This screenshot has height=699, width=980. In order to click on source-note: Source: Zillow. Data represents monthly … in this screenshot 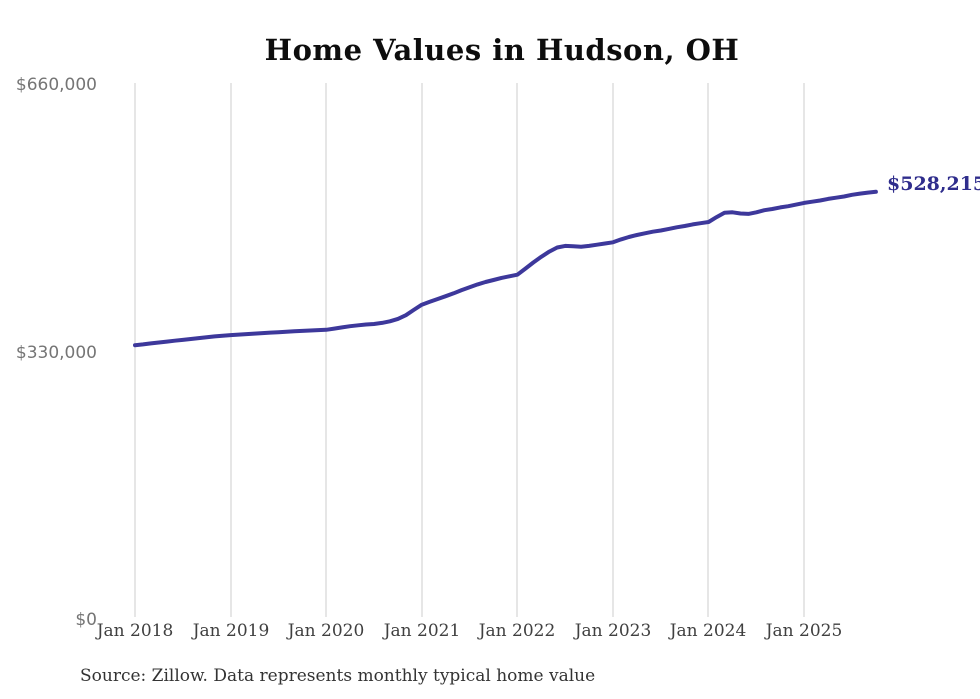, I will do `click(338, 676)`.